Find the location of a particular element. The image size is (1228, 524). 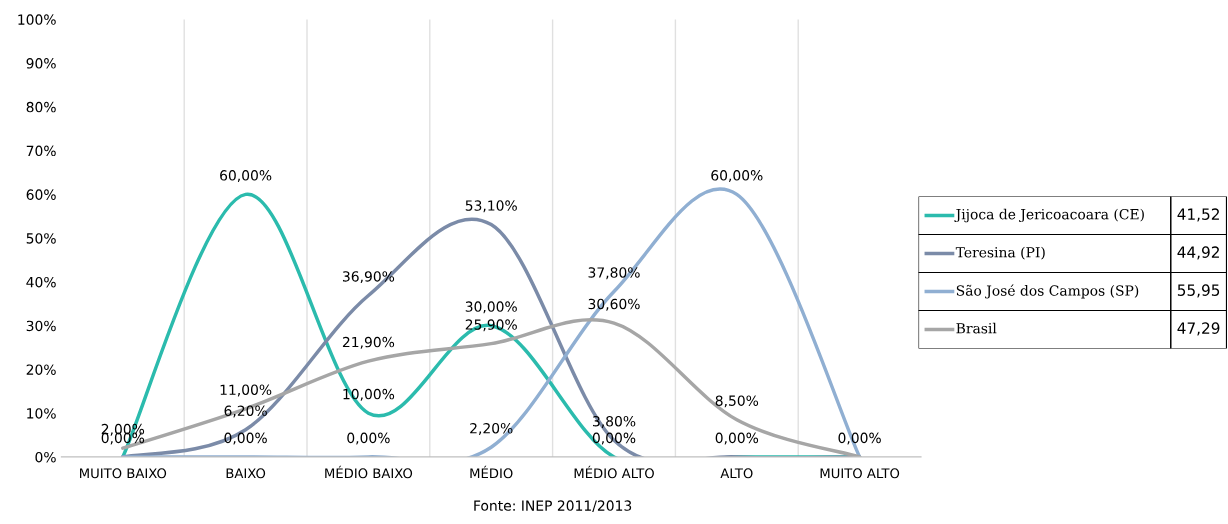

legend-label: Brasil is located at coordinates (976, 328).